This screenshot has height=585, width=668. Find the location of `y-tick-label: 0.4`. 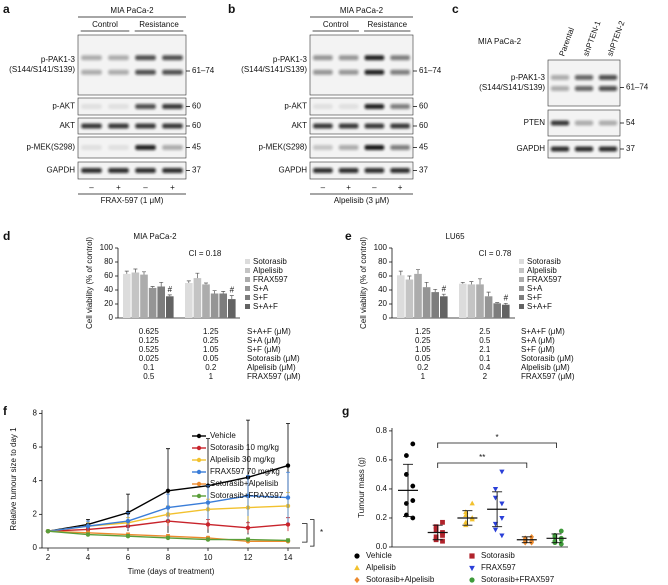

y-tick-label: 0.4 is located at coordinates (382, 488).